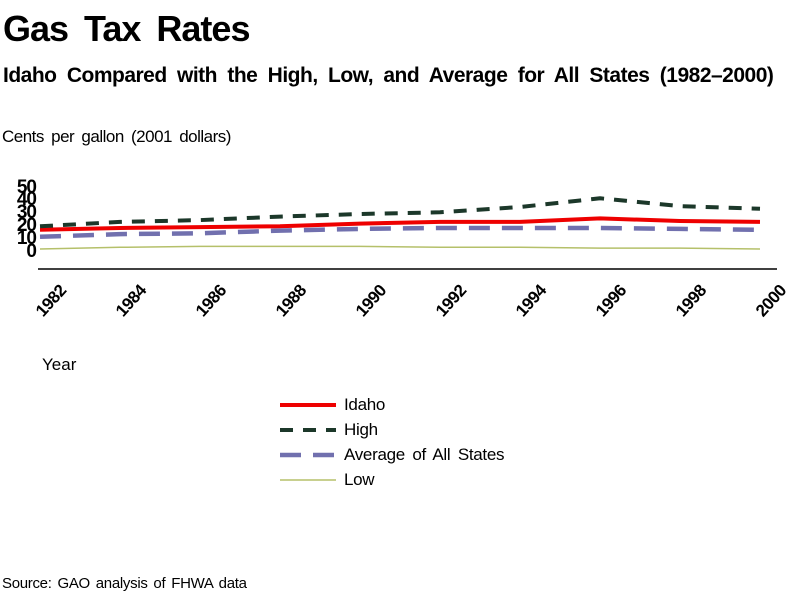  I want to click on series-line-low, so click(400, 247).